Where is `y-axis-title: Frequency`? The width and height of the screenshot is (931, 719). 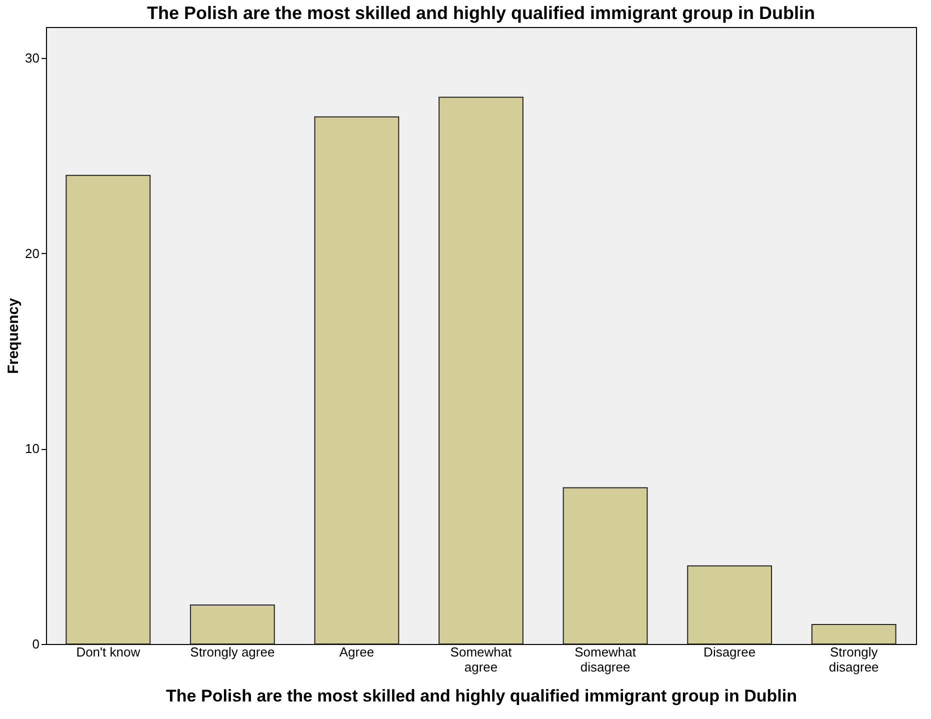
y-axis-title: Frequency is located at coordinates (13, 335).